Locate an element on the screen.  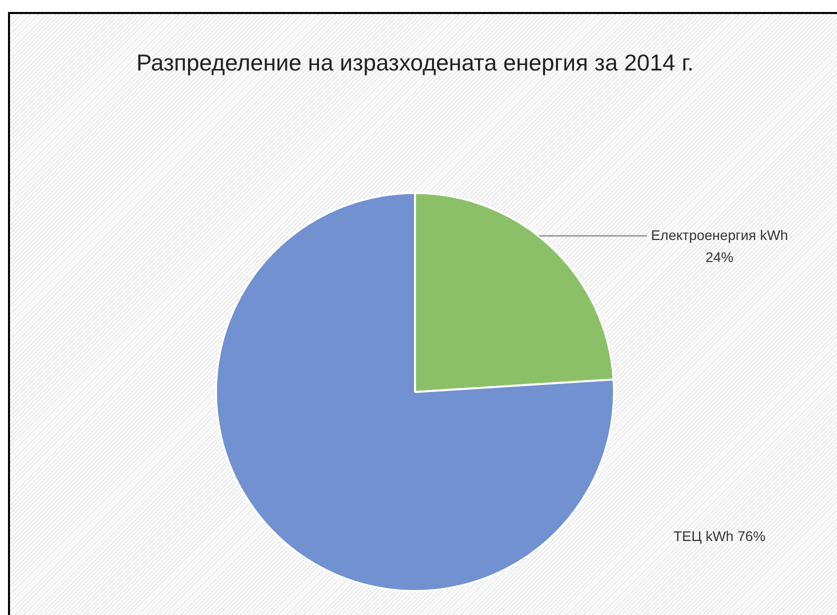
slice-label: ТЕЦ kWh 76% is located at coordinates (719, 536).